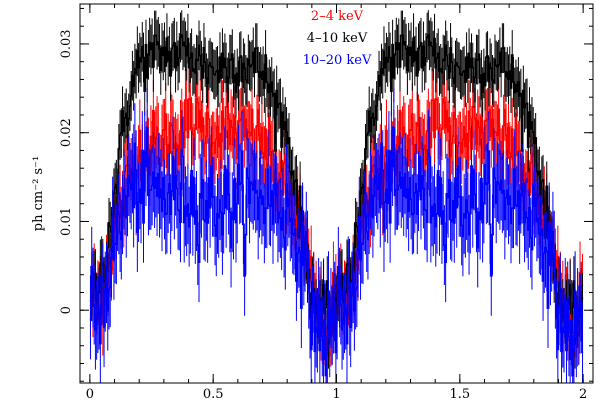 The image size is (598, 401). Describe the element at coordinates (583, 394) in the screenshot. I see `x-tick-label-4: 2` at that location.